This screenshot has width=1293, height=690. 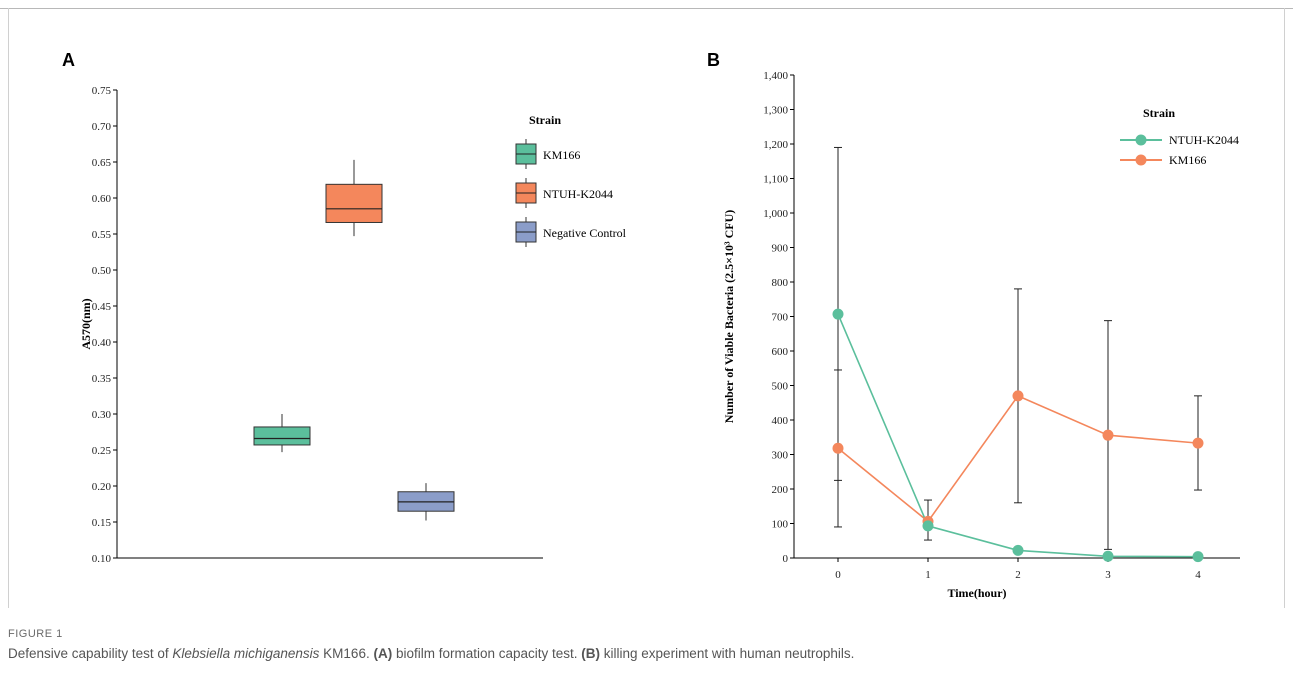 I want to click on y-tick-label: 0.70, so click(x=102, y=127).